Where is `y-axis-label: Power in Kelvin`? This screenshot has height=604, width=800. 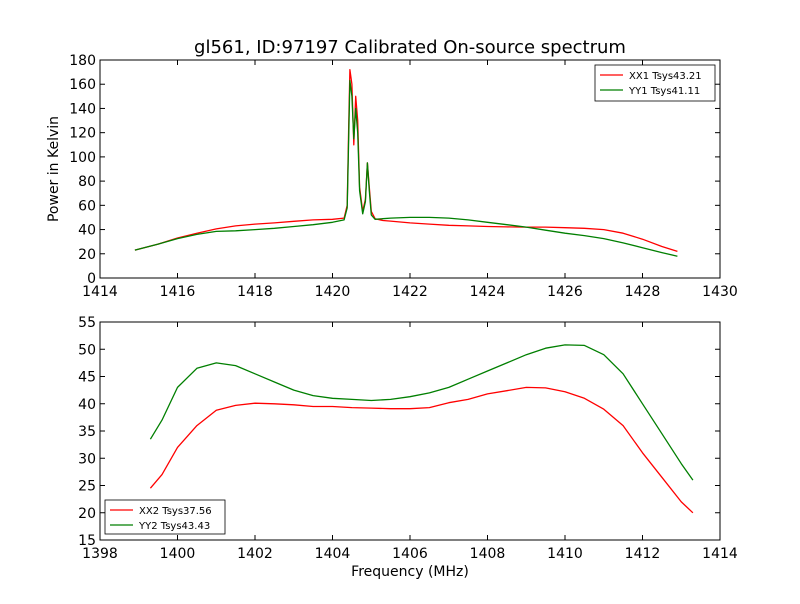
y-axis-label: Power in Kelvin is located at coordinates (54, 169).